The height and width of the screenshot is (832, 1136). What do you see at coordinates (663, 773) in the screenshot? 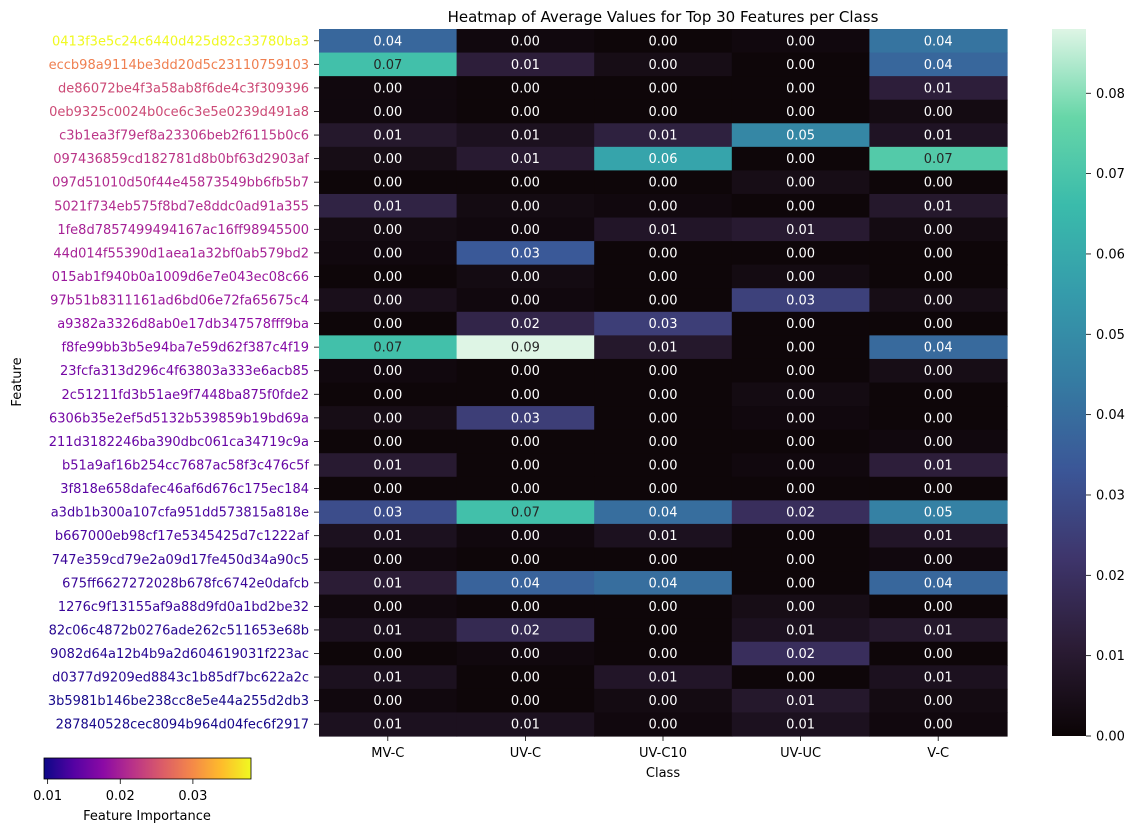
I see `x-axis-label: Class` at bounding box center [663, 773].